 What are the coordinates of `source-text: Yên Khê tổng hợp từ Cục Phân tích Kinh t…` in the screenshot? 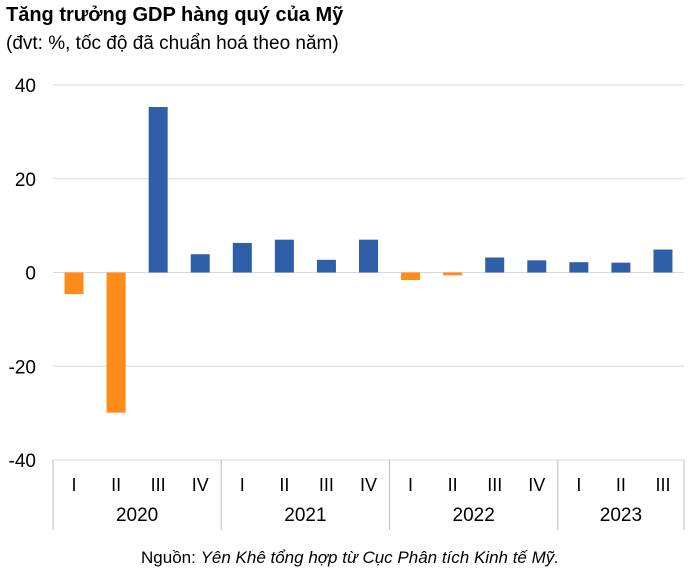 It's located at (379, 557).